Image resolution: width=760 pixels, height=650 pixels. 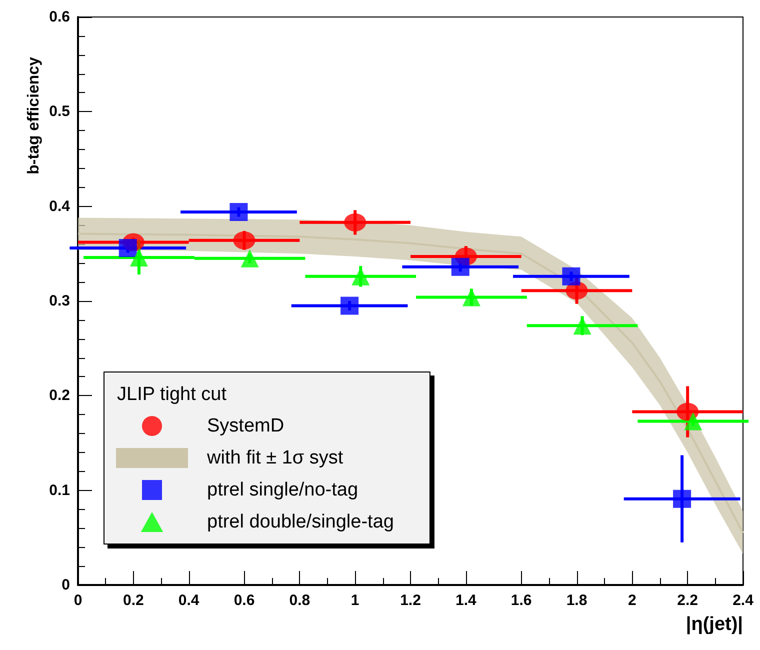 I want to click on y-tick-label: 0.5, so click(x=59, y=111).